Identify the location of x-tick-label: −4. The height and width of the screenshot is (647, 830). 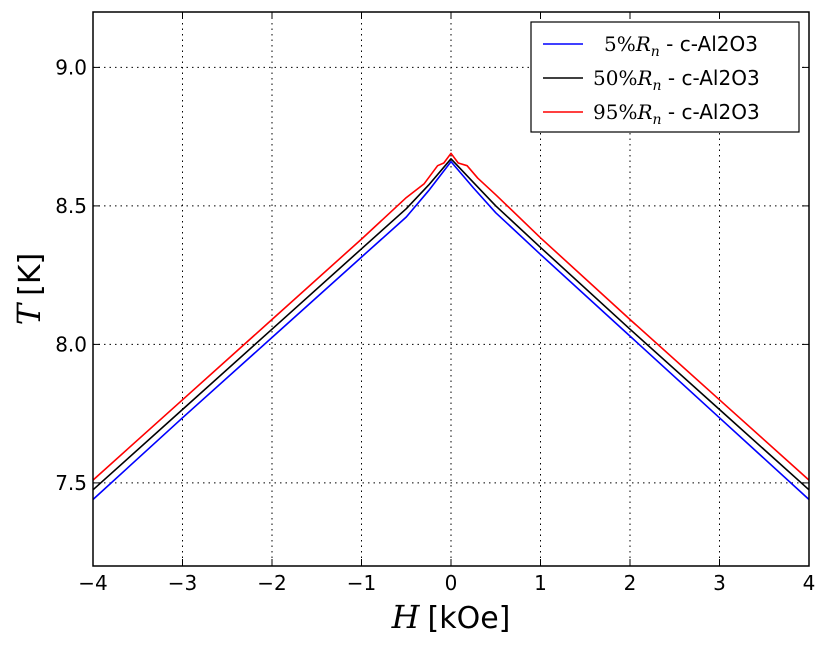
(92, 583).